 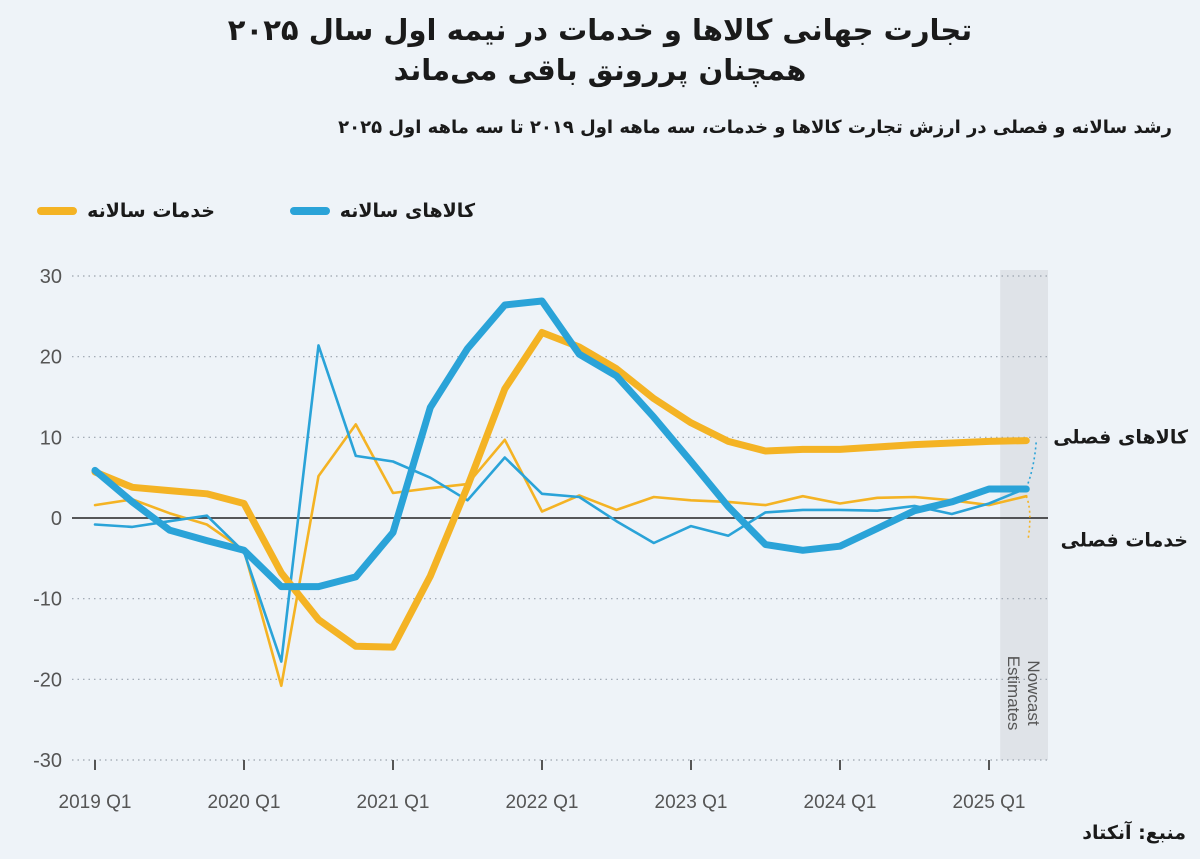 What do you see at coordinates (51, 358) in the screenshot?
I see `y-tick-label: 20` at bounding box center [51, 358].